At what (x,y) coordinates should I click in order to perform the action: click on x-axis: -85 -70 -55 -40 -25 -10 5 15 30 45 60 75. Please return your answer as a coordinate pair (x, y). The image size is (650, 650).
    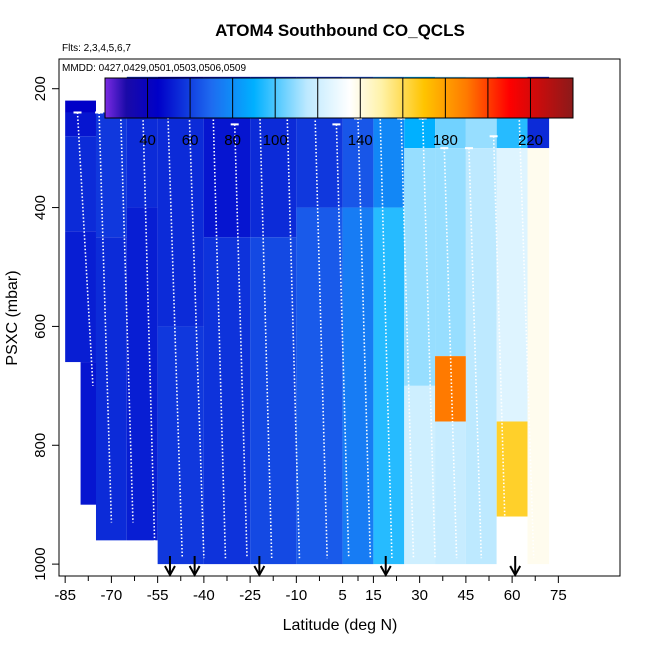
    Looking at the image, I should click on (310, 590).